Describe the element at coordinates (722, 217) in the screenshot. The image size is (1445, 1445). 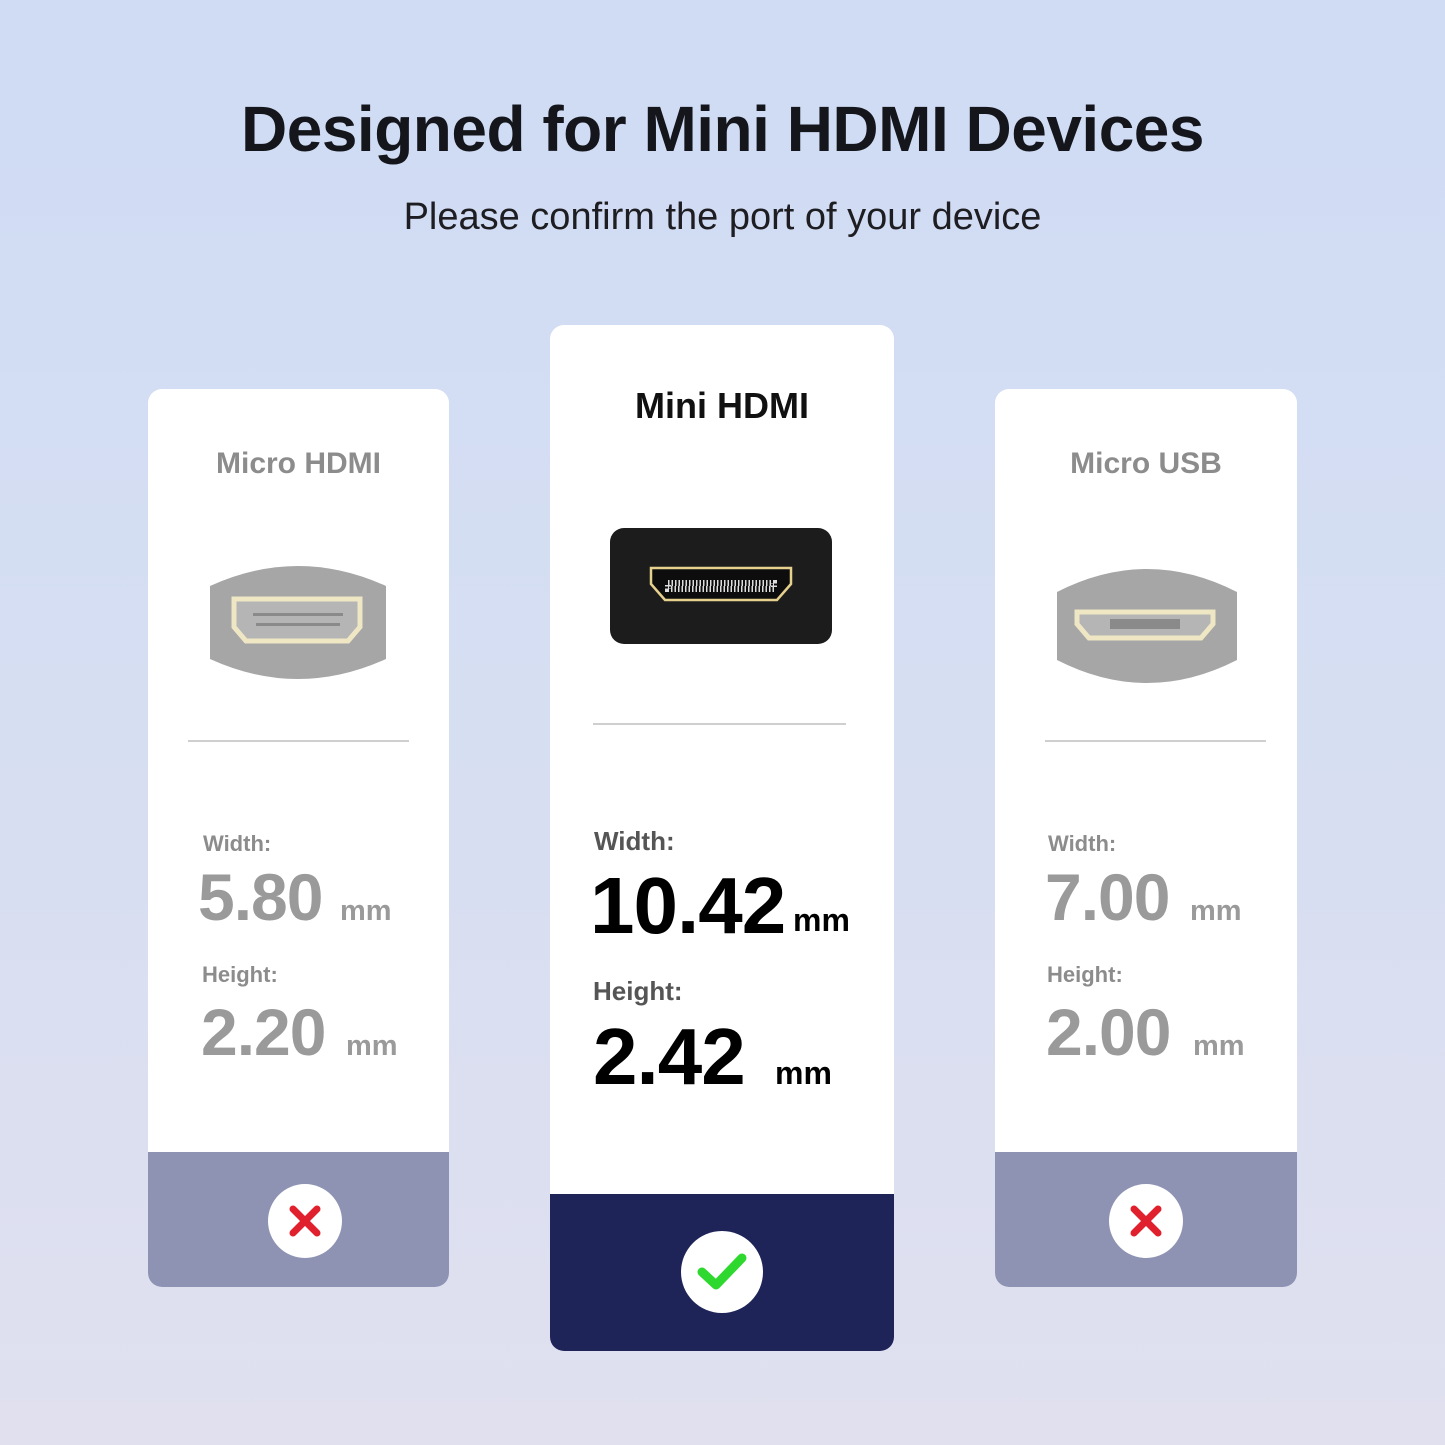
I see `page-subtitle: Please confirm the port of your device` at that location.